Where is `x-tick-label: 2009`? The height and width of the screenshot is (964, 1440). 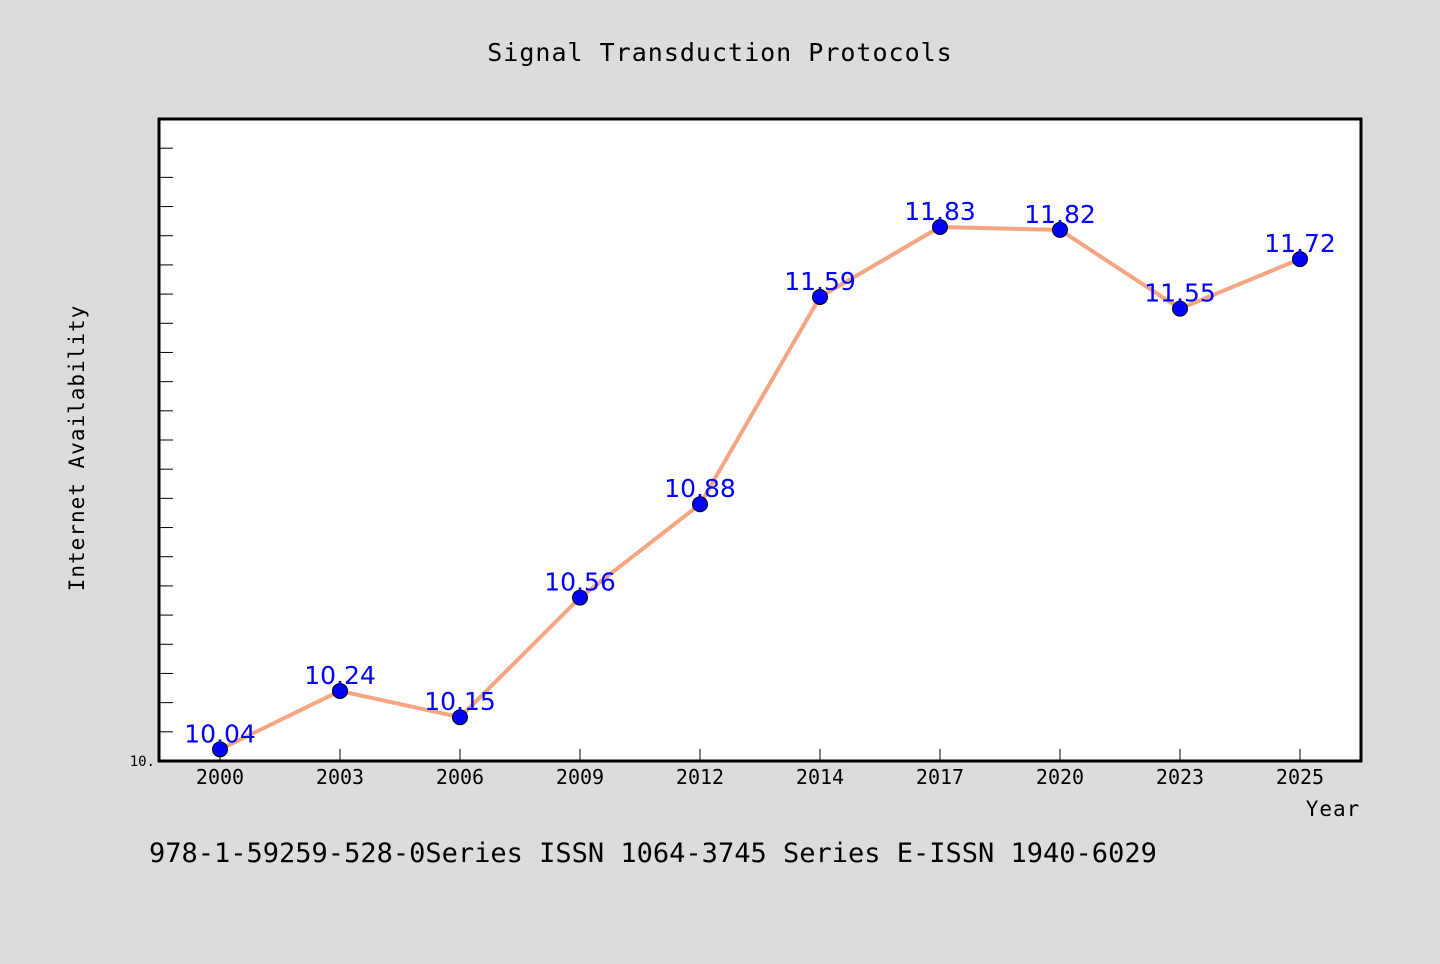 x-tick-label: 2009 is located at coordinates (580, 777).